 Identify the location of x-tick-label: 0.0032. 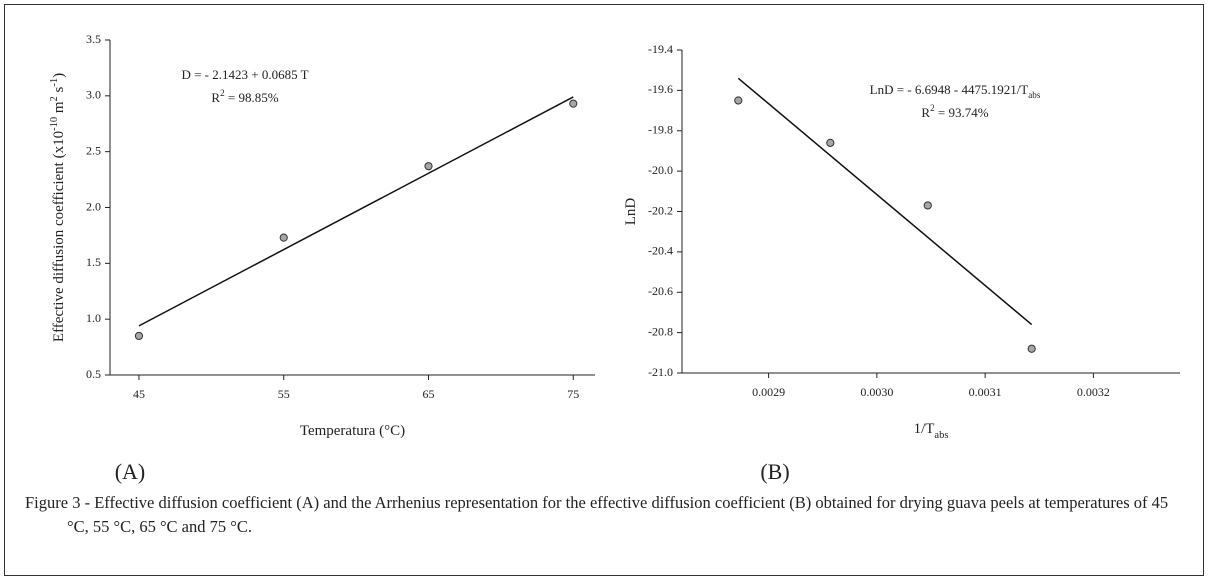
(1093, 392).